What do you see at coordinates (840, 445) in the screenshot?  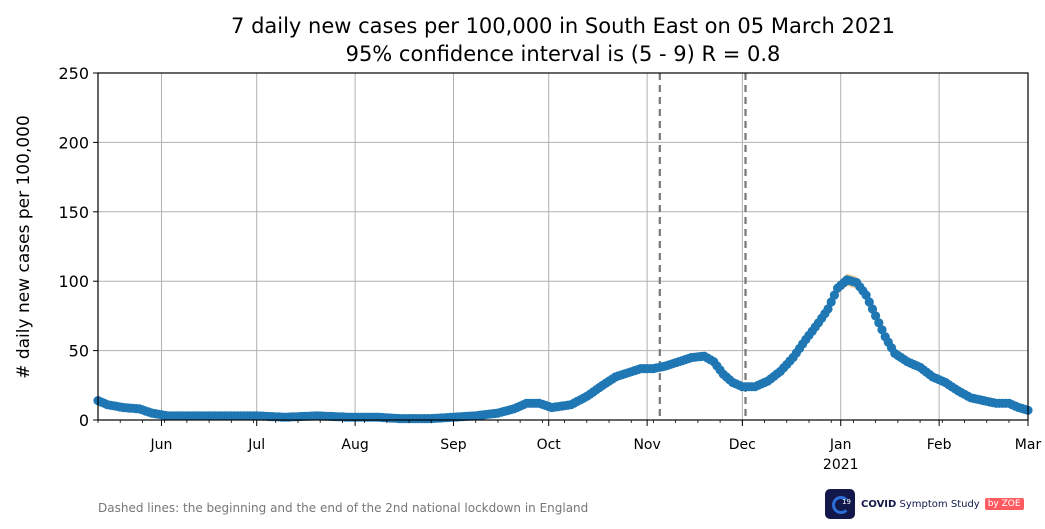 I see `x-tick-label: Jan` at bounding box center [840, 445].